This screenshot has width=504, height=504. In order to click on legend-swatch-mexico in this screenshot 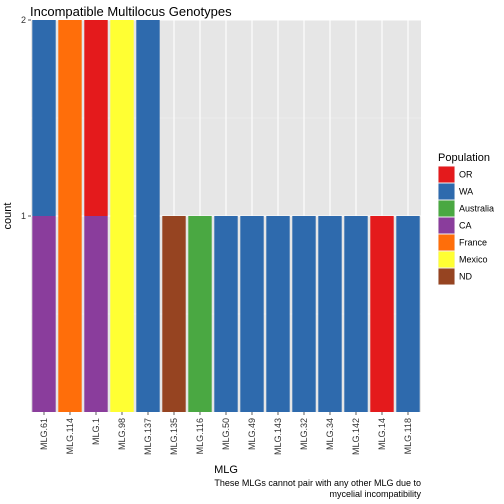, I will do `click(446, 259)`.